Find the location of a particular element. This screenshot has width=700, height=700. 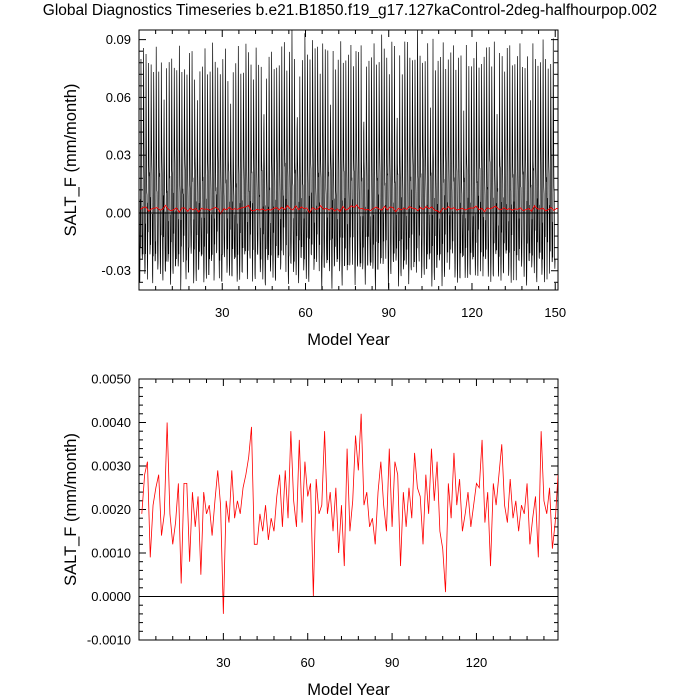

y-tick-label: 0.0010 is located at coordinates (111, 553).